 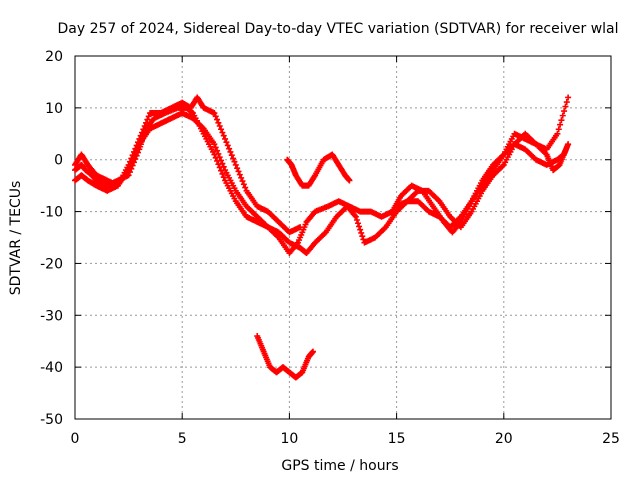 I want to click on x-tick-label: 25, so click(x=611, y=439).